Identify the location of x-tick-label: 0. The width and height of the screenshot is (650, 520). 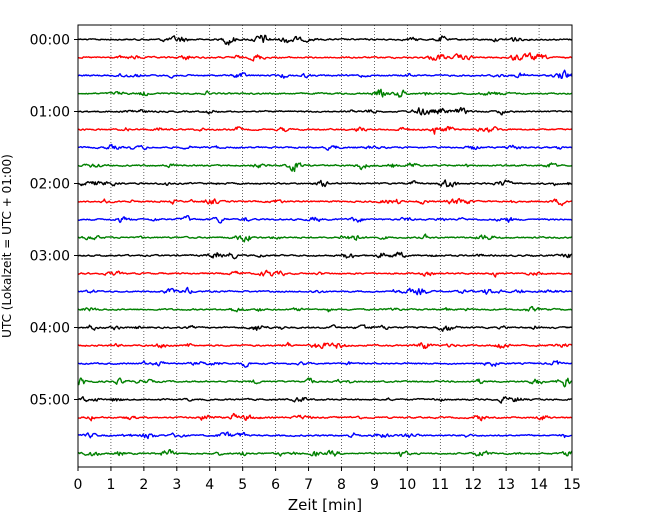
(78, 485).